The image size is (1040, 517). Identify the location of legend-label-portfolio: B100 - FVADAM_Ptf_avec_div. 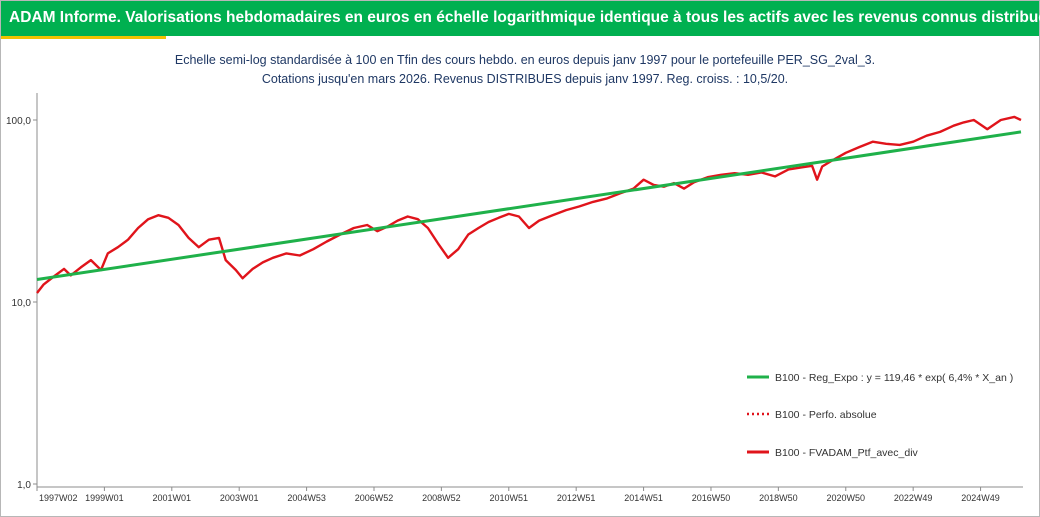
(847, 453).